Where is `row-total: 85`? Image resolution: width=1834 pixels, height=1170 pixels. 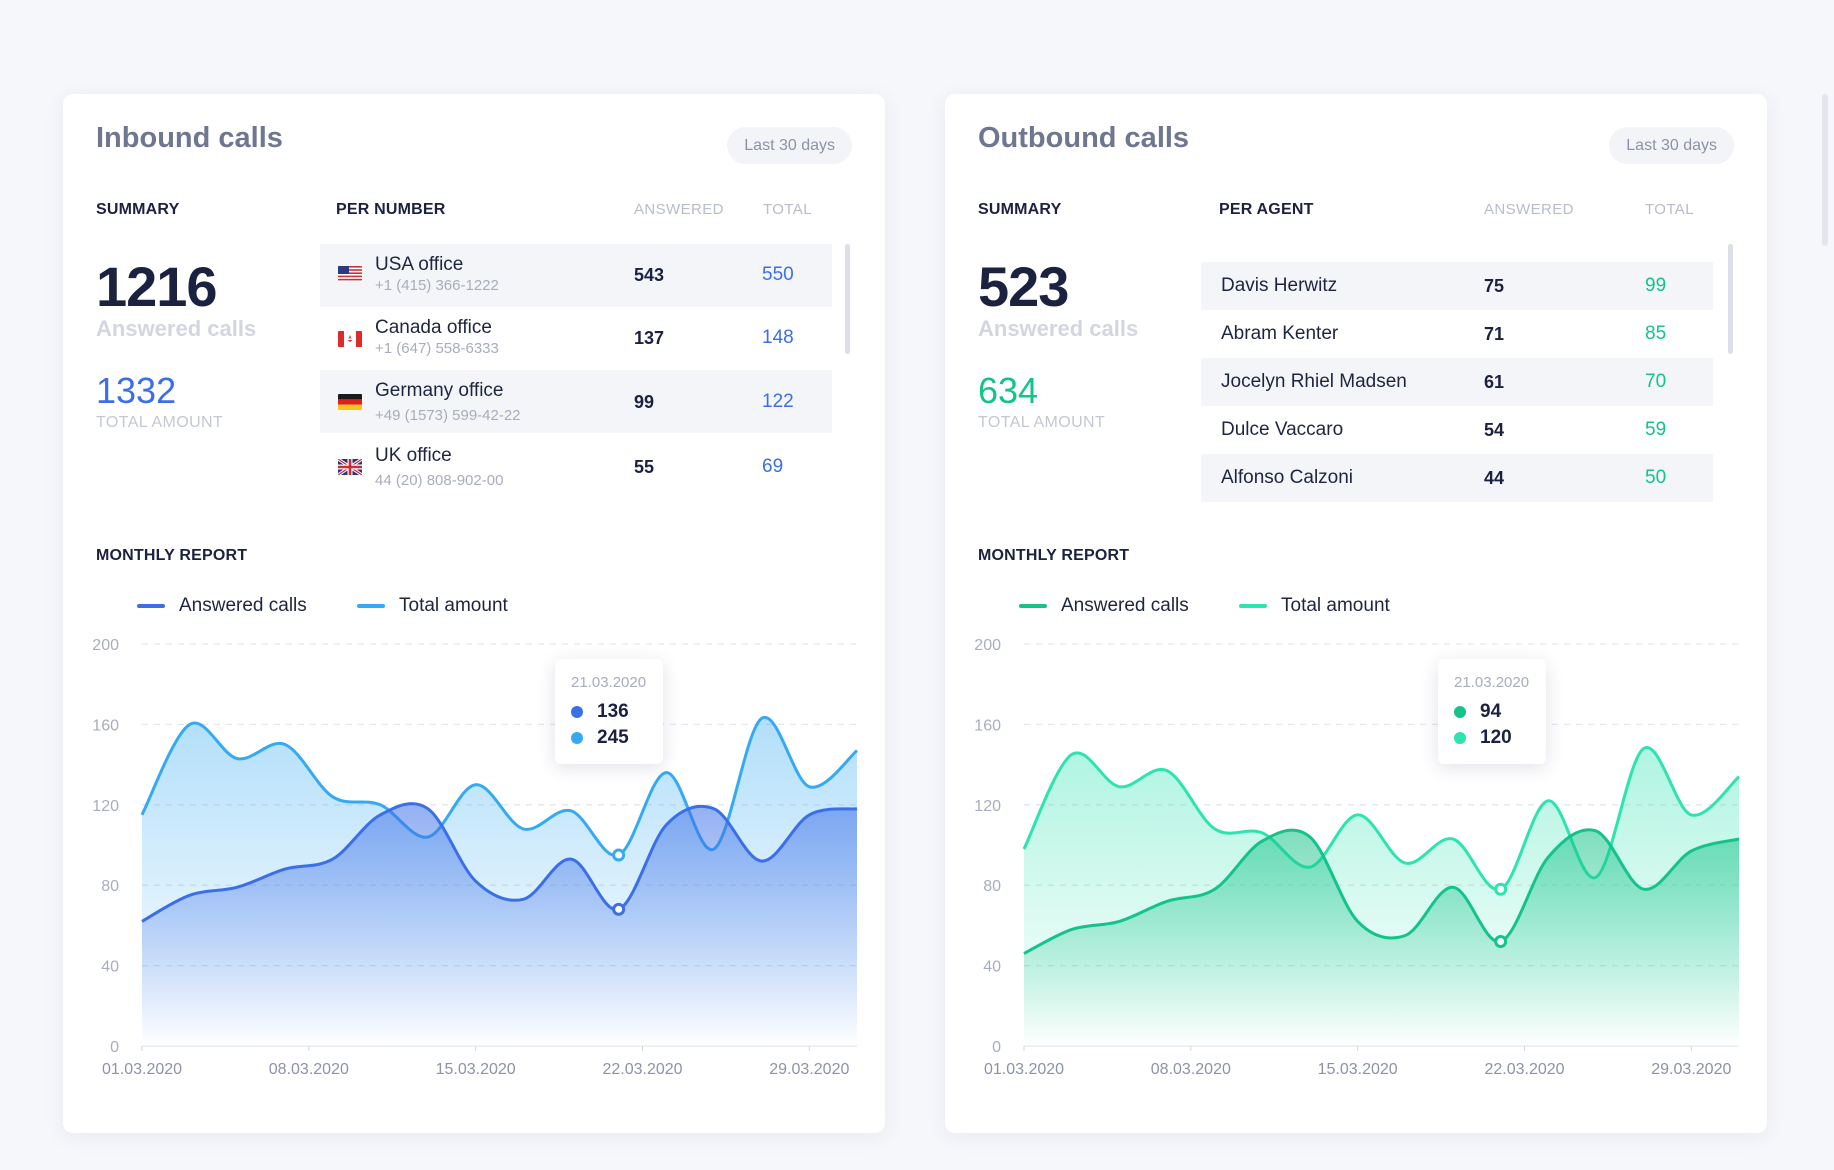
row-total: 85 is located at coordinates (1656, 333).